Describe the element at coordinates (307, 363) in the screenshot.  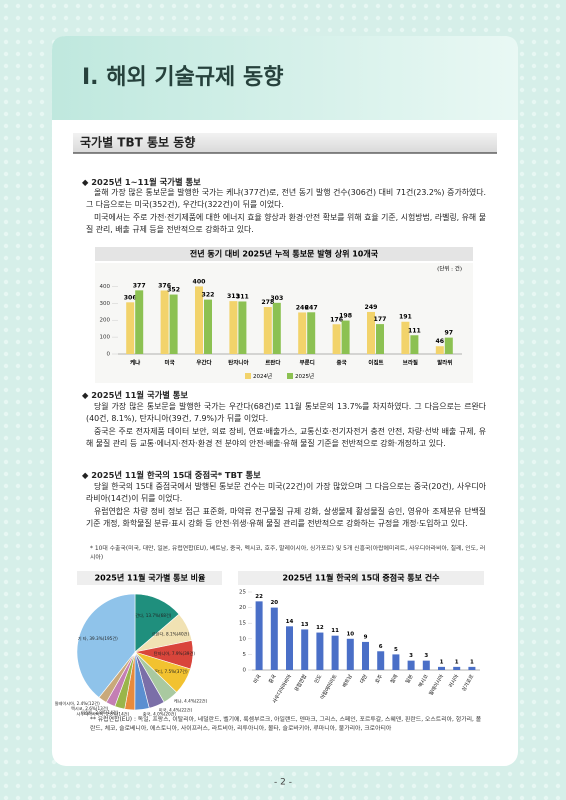
I see `x-tick-label: 부룬디` at that location.